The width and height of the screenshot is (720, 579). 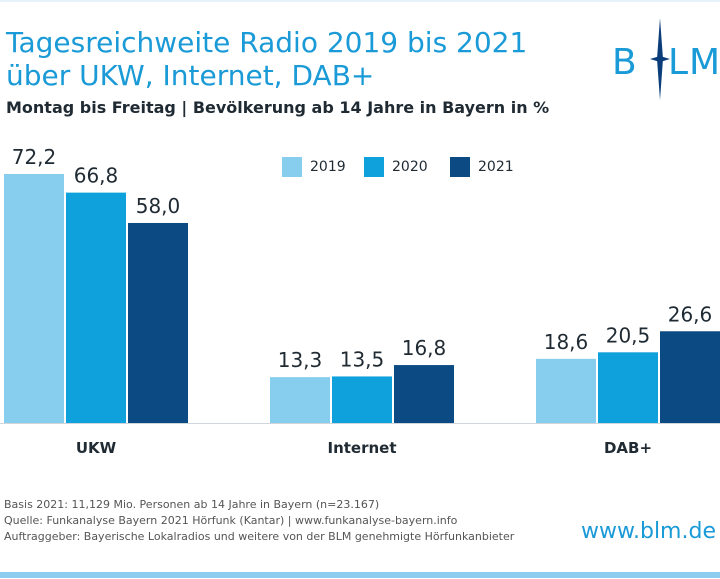 What do you see at coordinates (190, 75) in the screenshot?
I see `title-line-2: über UKW, Internet, DAB+` at bounding box center [190, 75].